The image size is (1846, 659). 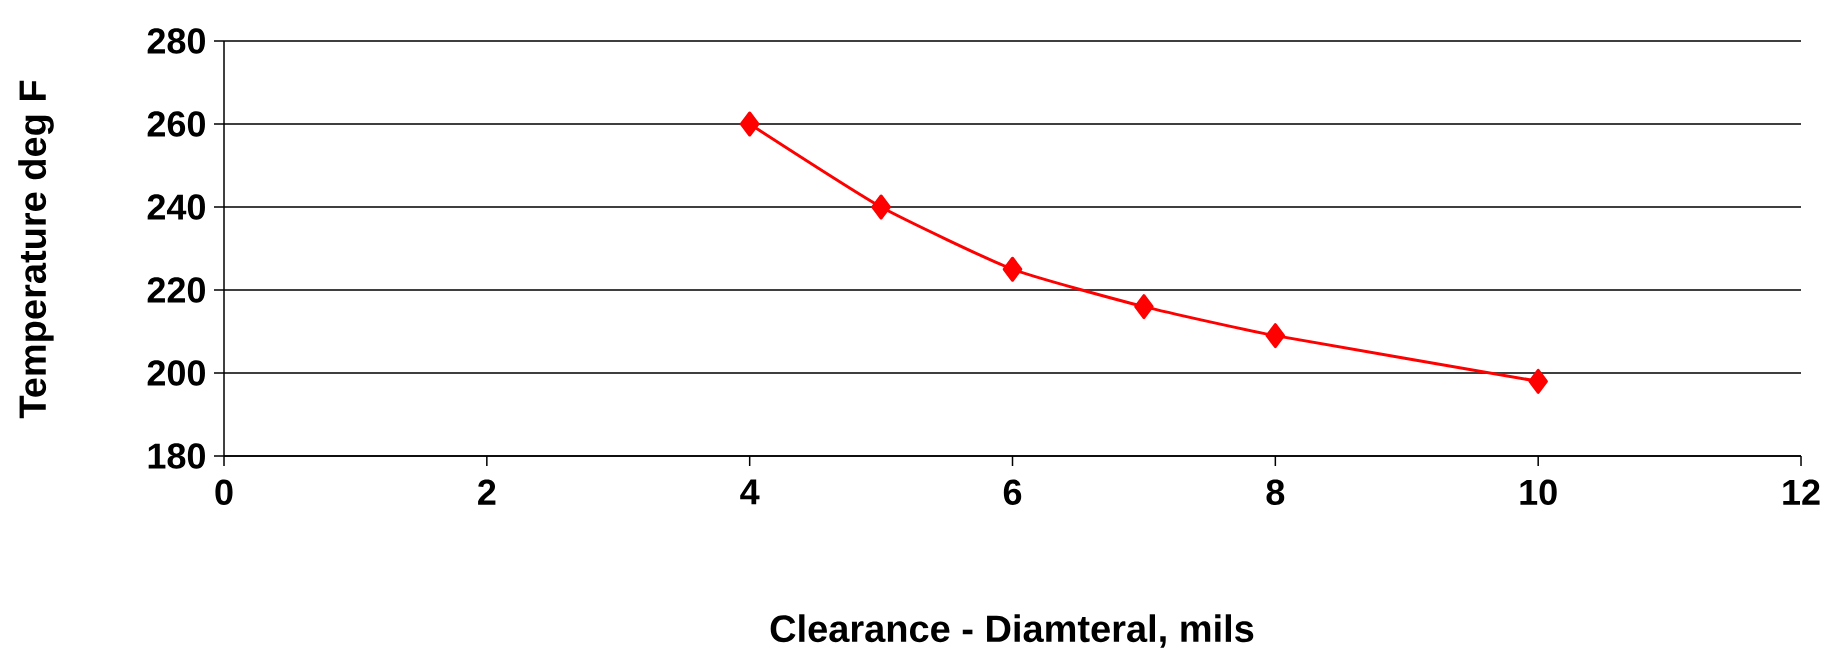 What do you see at coordinates (487, 492) in the screenshot?
I see `x-tick-label: 2` at bounding box center [487, 492].